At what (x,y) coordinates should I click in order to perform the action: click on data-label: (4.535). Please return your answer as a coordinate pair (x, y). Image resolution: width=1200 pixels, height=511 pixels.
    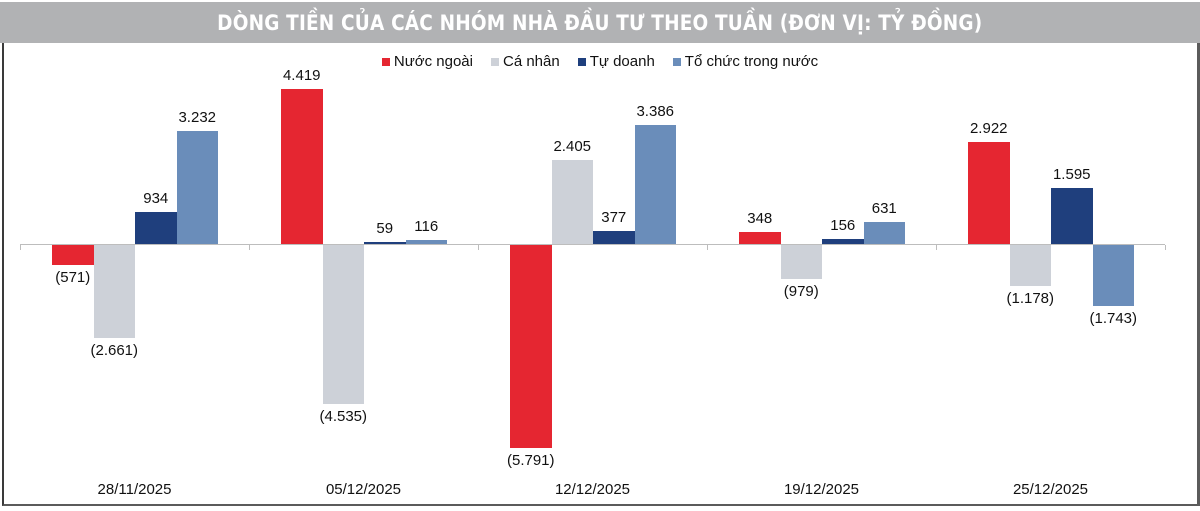
    Looking at the image, I should click on (343, 417).